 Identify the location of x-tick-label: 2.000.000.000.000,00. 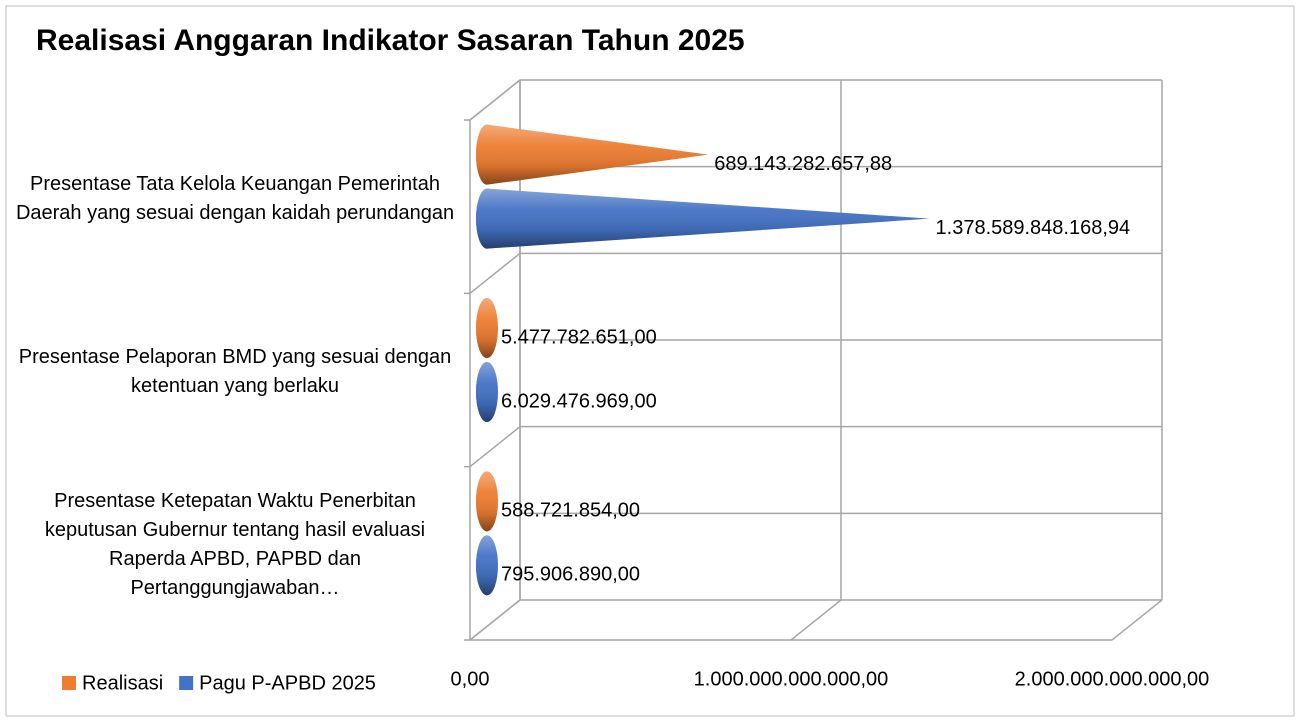
(1112, 679).